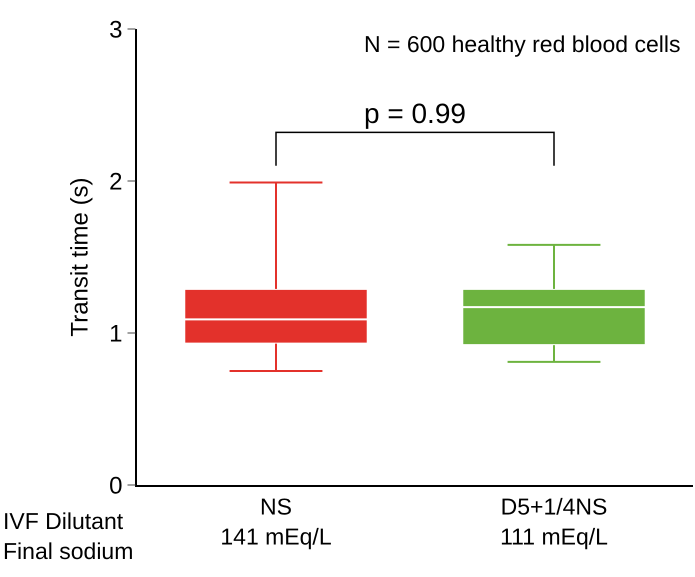 The height and width of the screenshot is (577, 695). What do you see at coordinates (115, 182) in the screenshot?
I see `y-tick-label: 2` at bounding box center [115, 182].